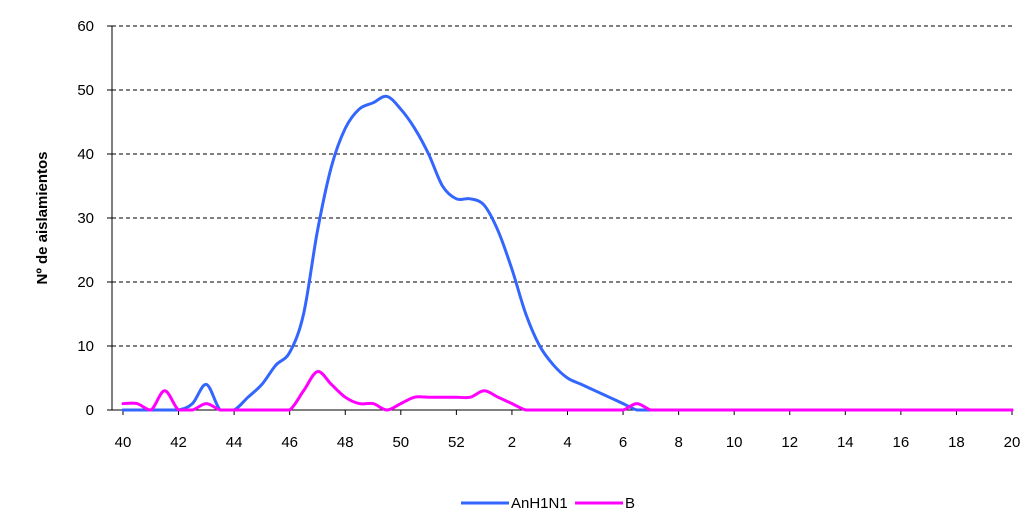 The width and height of the screenshot is (1025, 513). What do you see at coordinates (678, 442) in the screenshot?
I see `x-tick-label: 8` at bounding box center [678, 442].